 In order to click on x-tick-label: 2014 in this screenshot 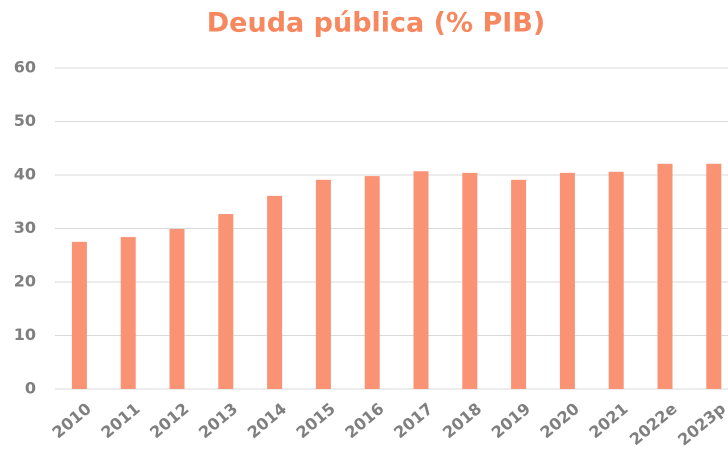, I will do `click(267, 420)`.